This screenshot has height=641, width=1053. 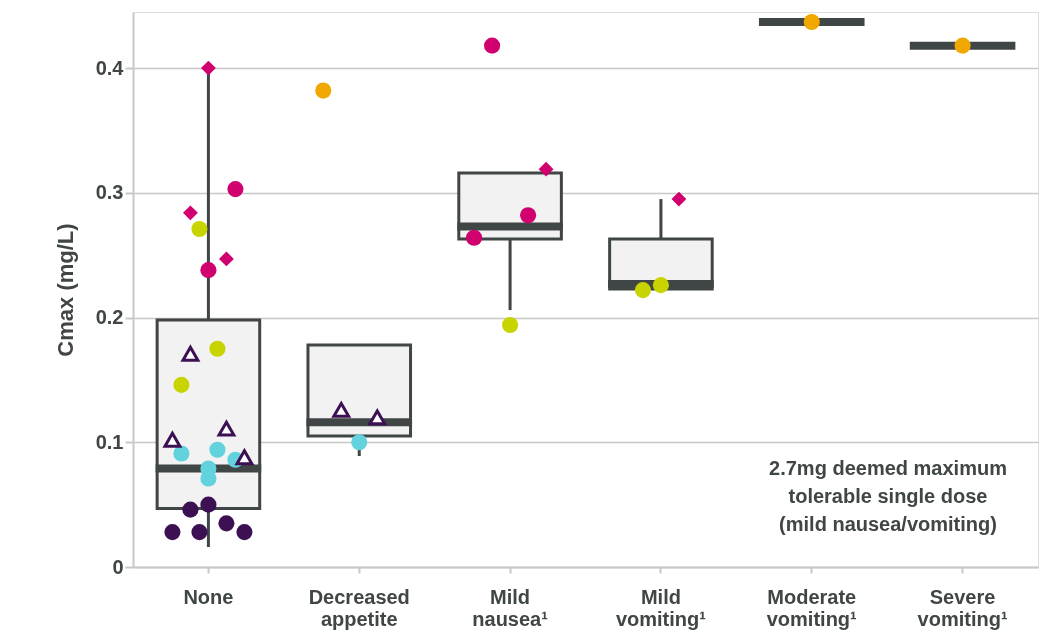 What do you see at coordinates (208, 596) in the screenshot?
I see `x-tick-label: None` at bounding box center [208, 596].